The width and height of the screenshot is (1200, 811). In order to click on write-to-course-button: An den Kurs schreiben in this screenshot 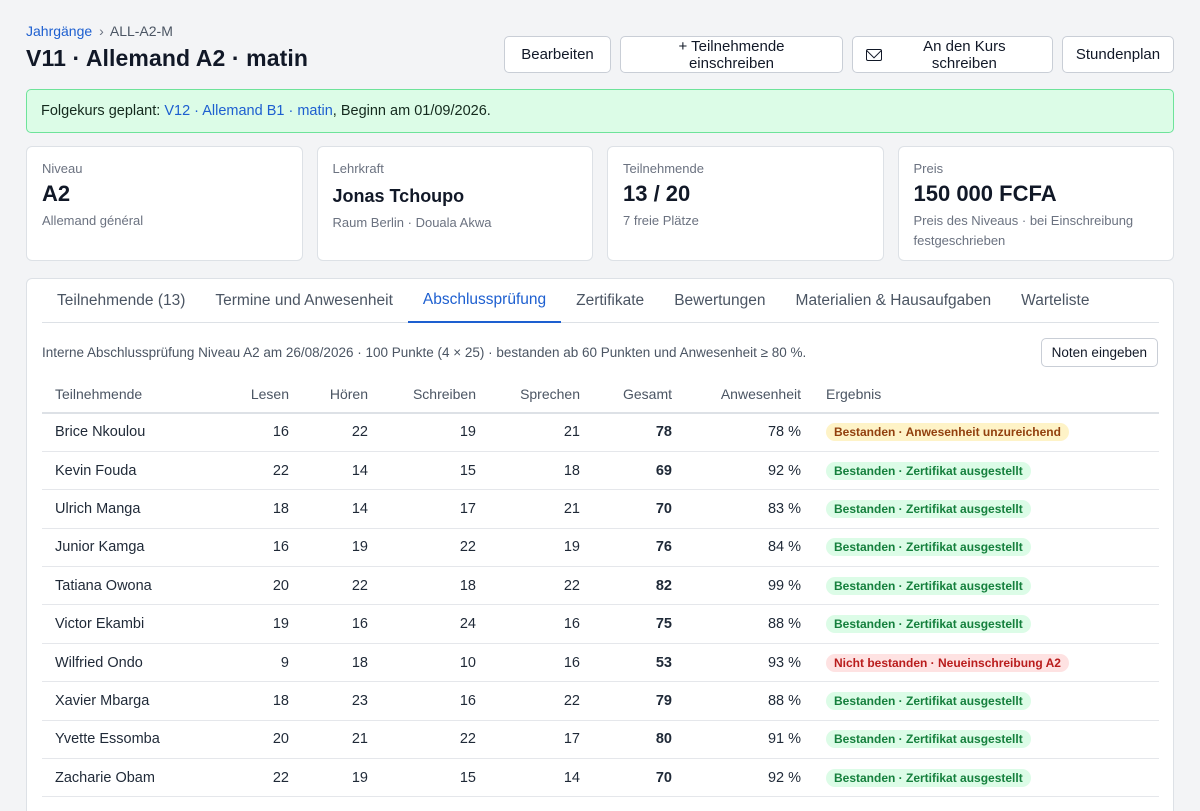, I will do `click(952, 54)`.